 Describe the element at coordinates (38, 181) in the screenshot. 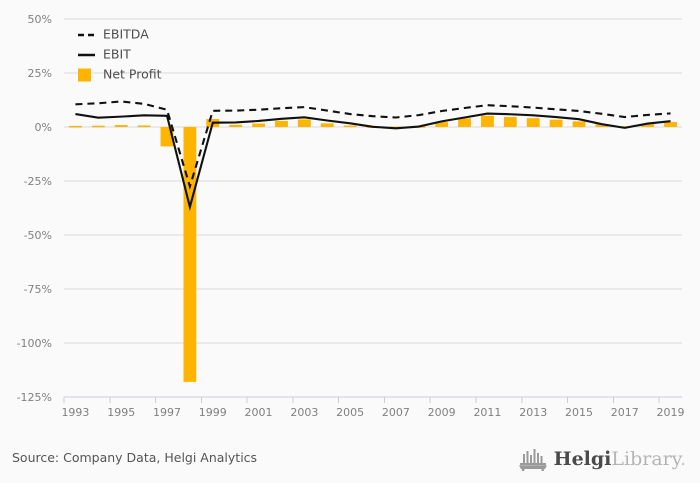

I see `y-tick-label: -25%` at that location.